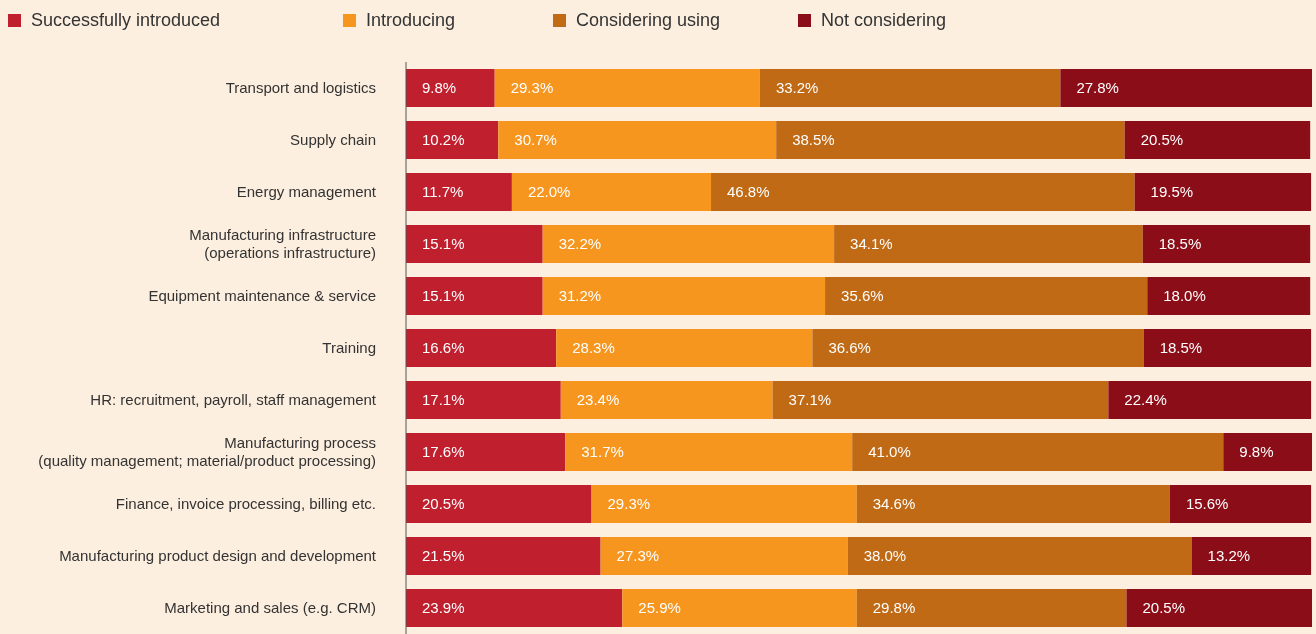 This screenshot has height=634, width=1316. What do you see at coordinates (443, 452) in the screenshot?
I see `data-label: 17.6%` at bounding box center [443, 452].